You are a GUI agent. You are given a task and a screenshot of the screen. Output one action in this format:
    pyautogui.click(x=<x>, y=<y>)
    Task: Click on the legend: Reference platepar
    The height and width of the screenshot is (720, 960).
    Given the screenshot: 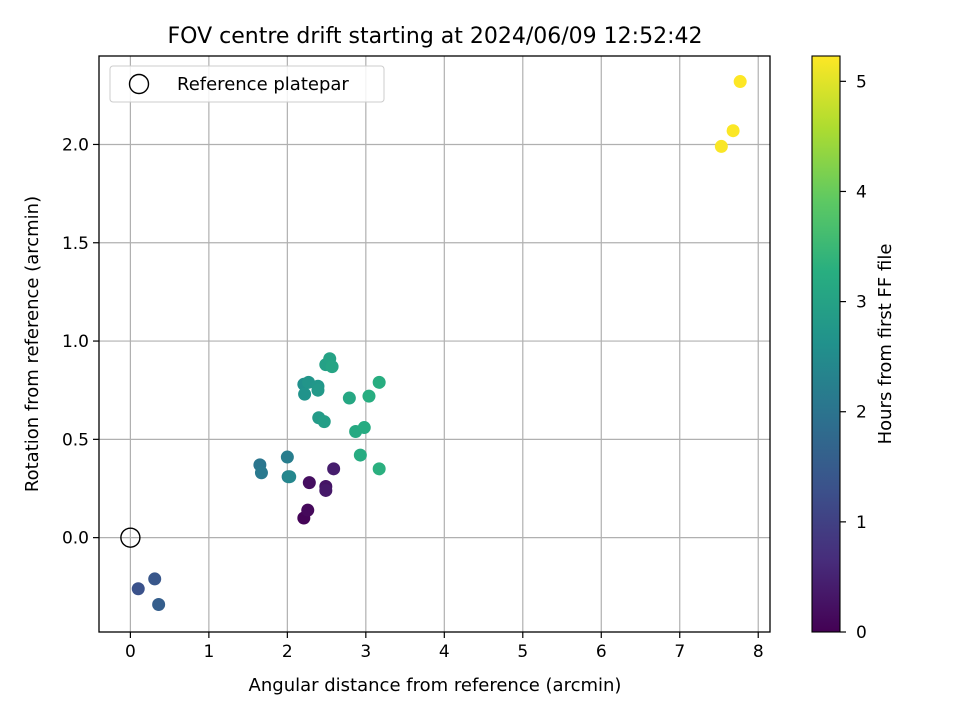 What is the action you would take?
    pyautogui.click(x=247, y=84)
    